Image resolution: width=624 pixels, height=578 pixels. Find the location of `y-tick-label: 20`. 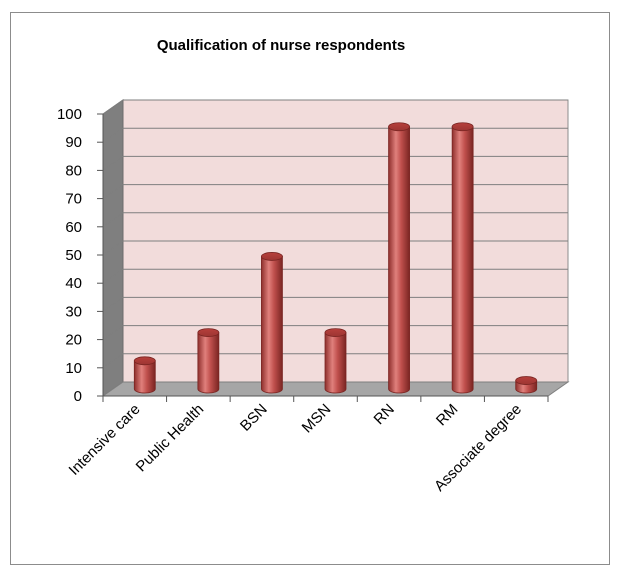

y-tick-label: 20 is located at coordinates (73, 340).